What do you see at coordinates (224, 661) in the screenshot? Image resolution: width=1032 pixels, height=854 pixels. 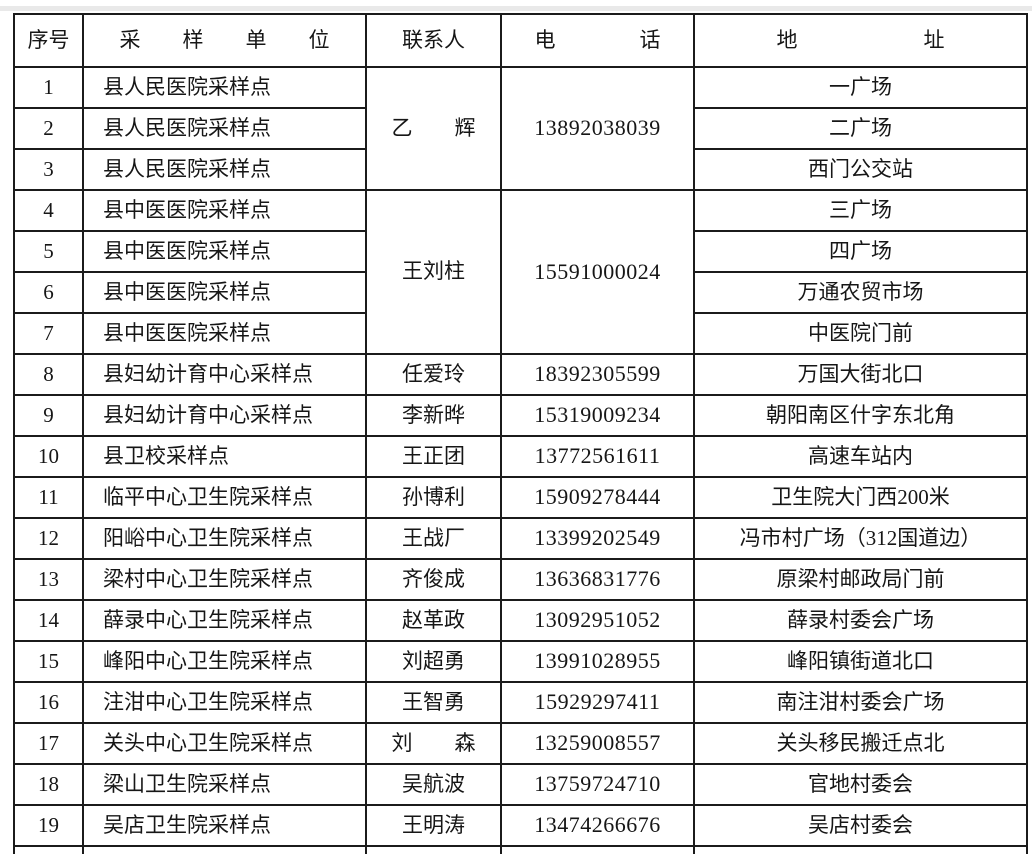 I see `unit-cell: 峰阳中心卫生院采样点` at bounding box center [224, 661].